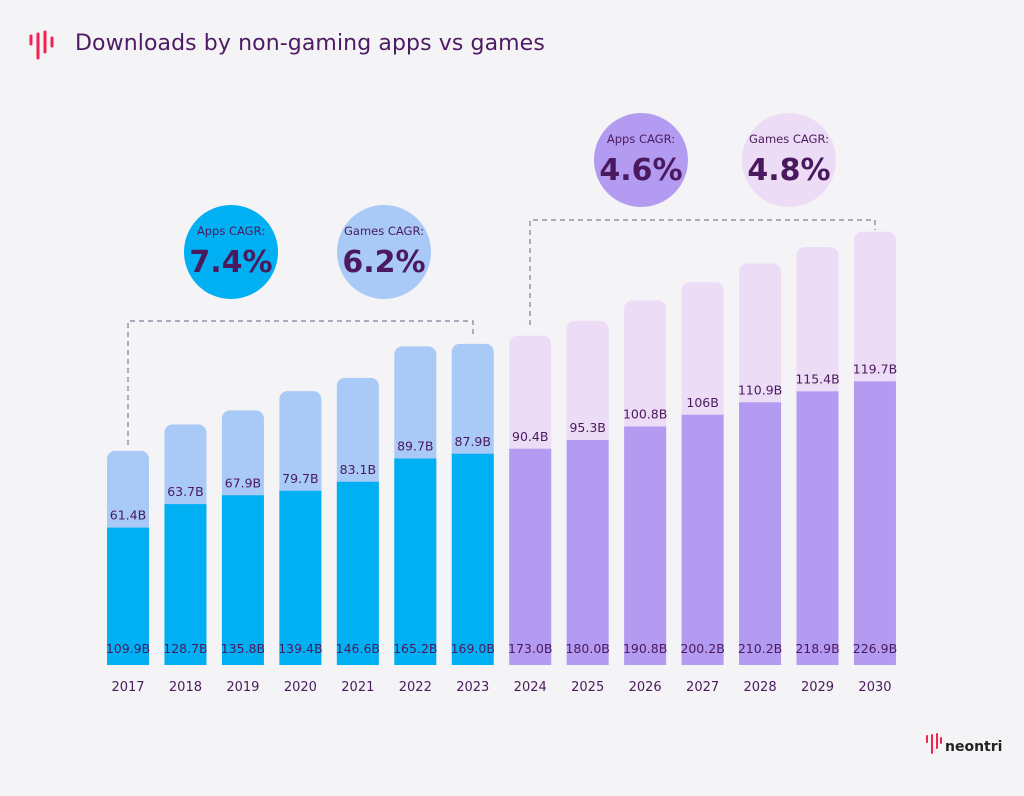 Image resolution: width=1024 pixels, height=796 pixels. Describe the element at coordinates (472, 687) in the screenshot. I see `x-tick-2023: 2023` at that location.